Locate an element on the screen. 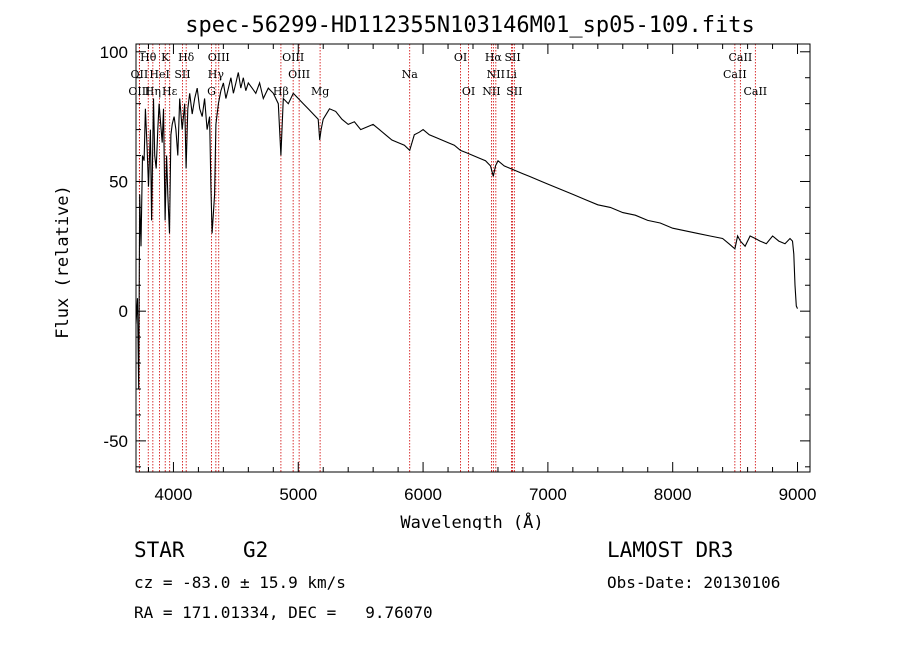  x-tick-label: 8000 is located at coordinates (673, 494).